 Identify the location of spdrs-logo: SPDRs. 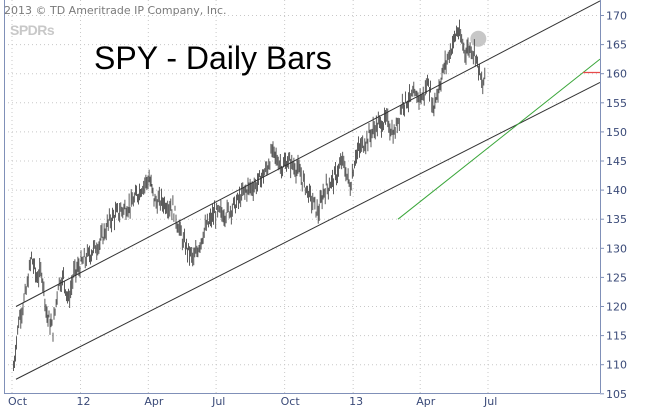
(32, 30).